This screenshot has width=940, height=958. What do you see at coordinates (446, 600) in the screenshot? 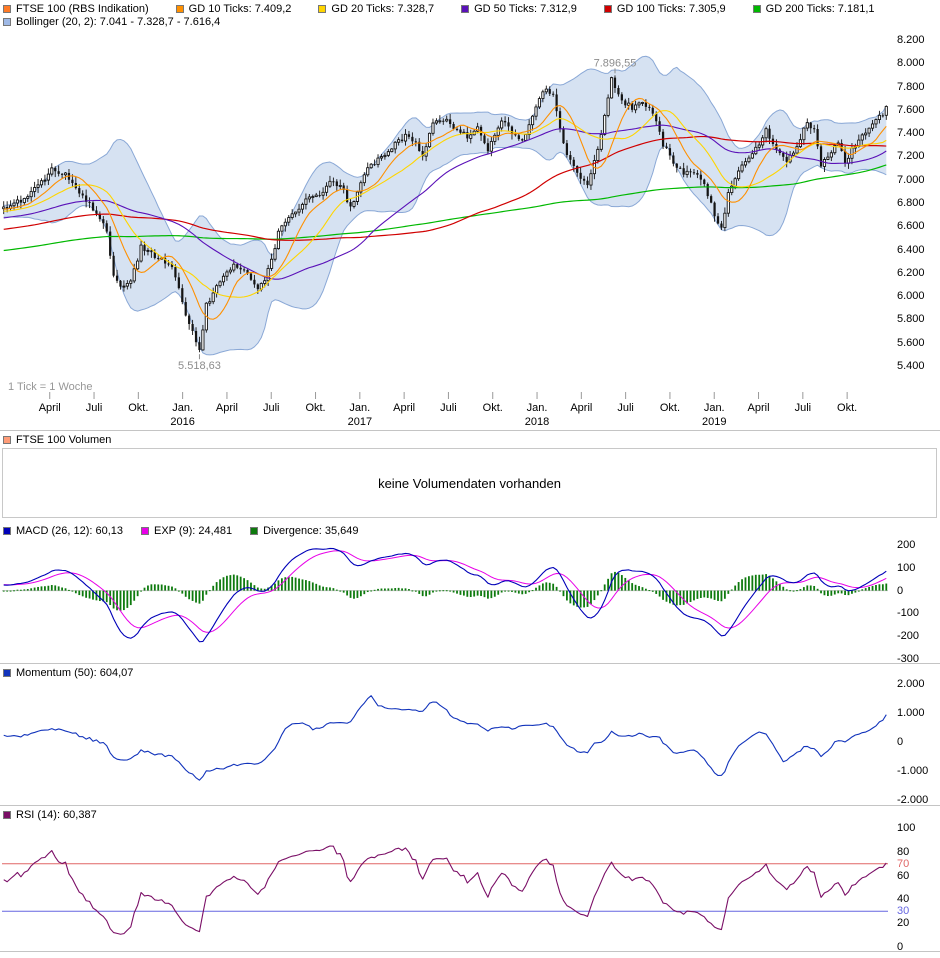
I see `macd-chart-canvas` at bounding box center [446, 600].